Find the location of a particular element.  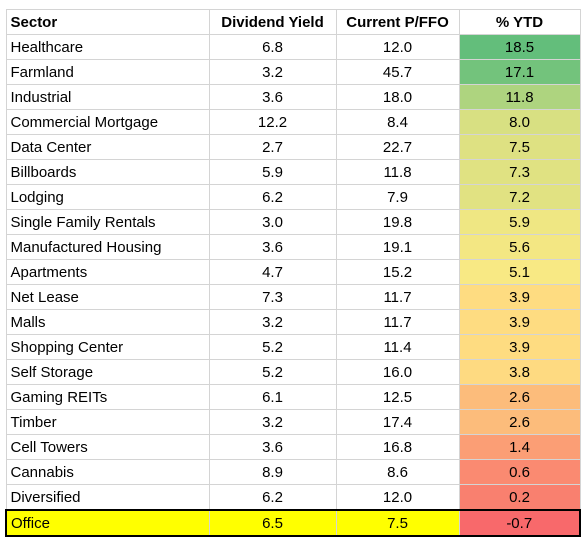

header-row: Sector Dividend Yield Current P/FFO% YTD is located at coordinates (293, 22).